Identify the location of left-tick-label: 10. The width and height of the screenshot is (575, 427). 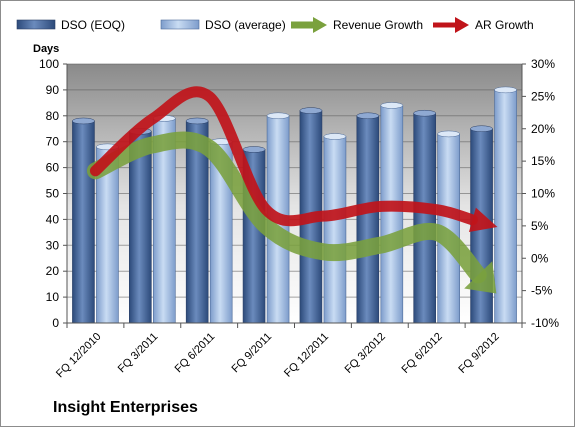
(53, 297).